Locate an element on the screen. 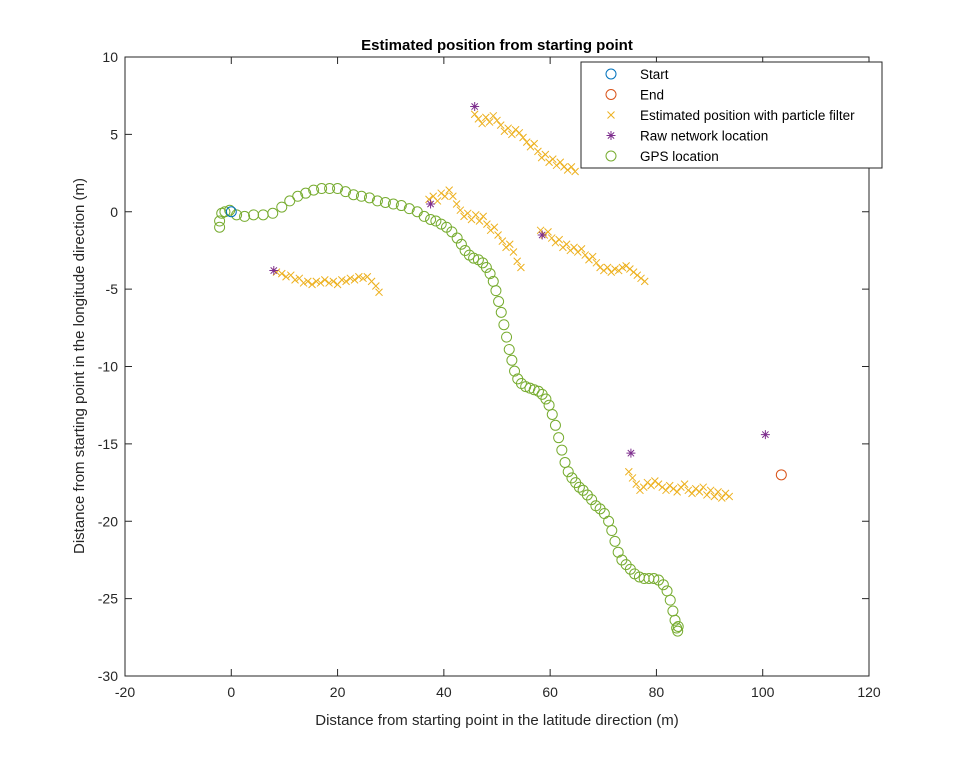 The height and width of the screenshot is (759, 961). y-tick-label: -5 is located at coordinates (112, 289).